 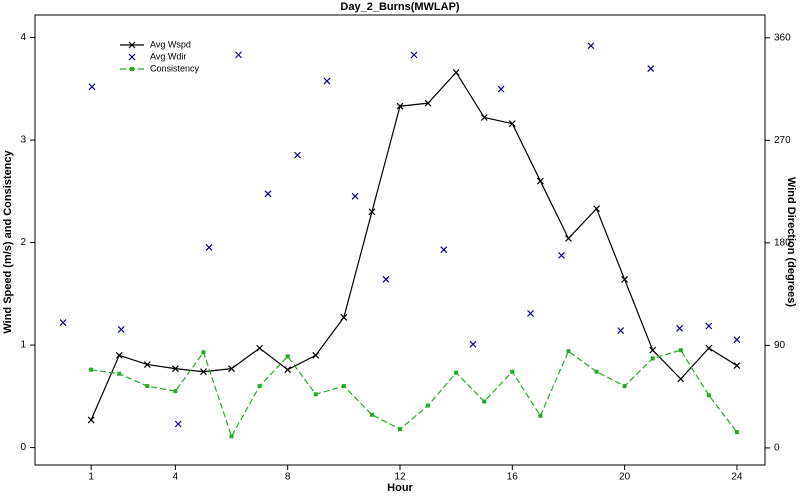 I want to click on legend-label: Consistency, so click(x=175, y=68).